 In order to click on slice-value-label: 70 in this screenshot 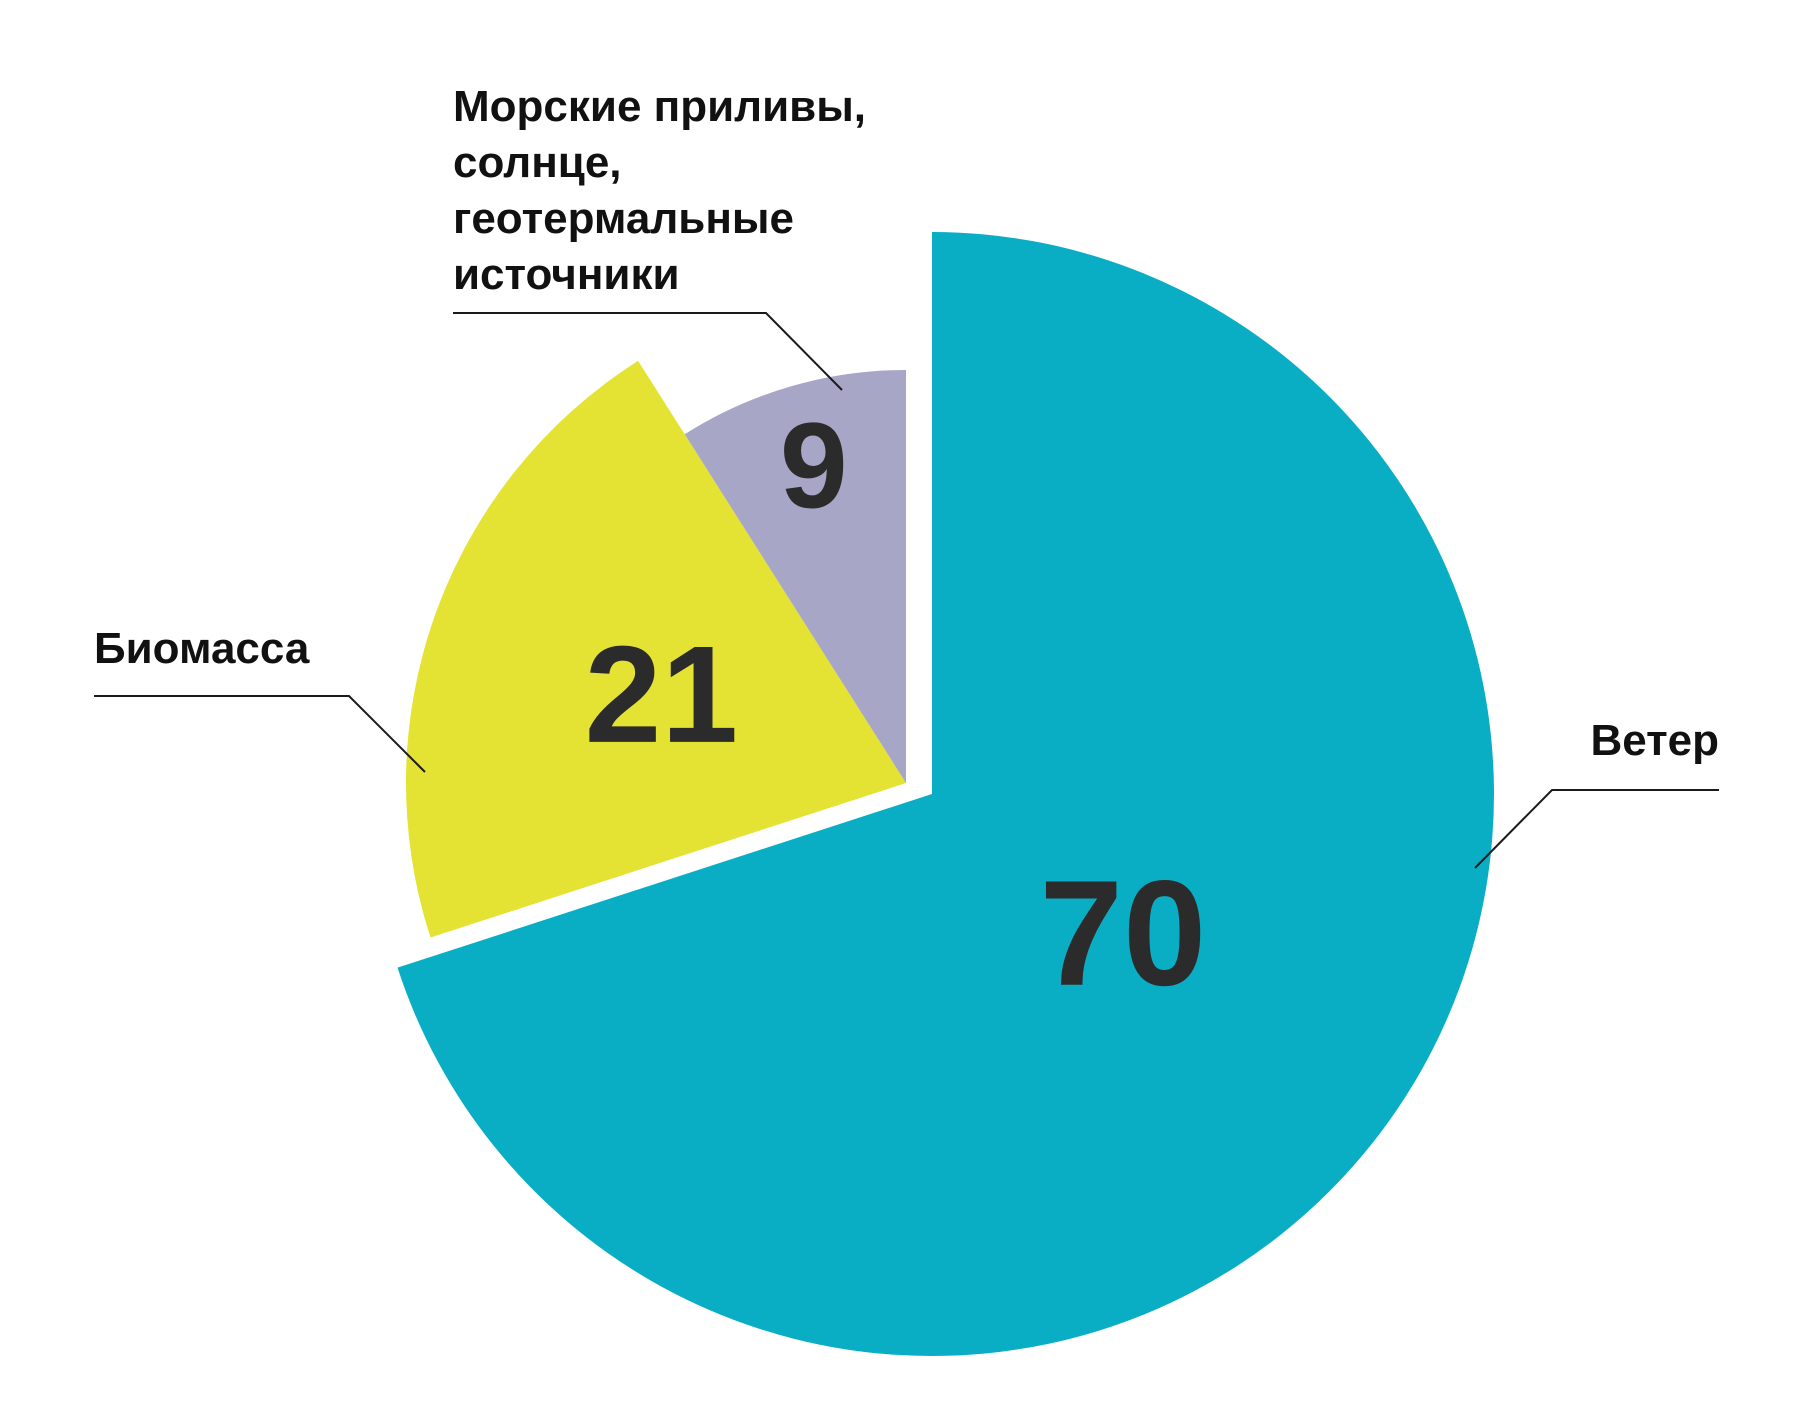, I will do `click(1123, 933)`.